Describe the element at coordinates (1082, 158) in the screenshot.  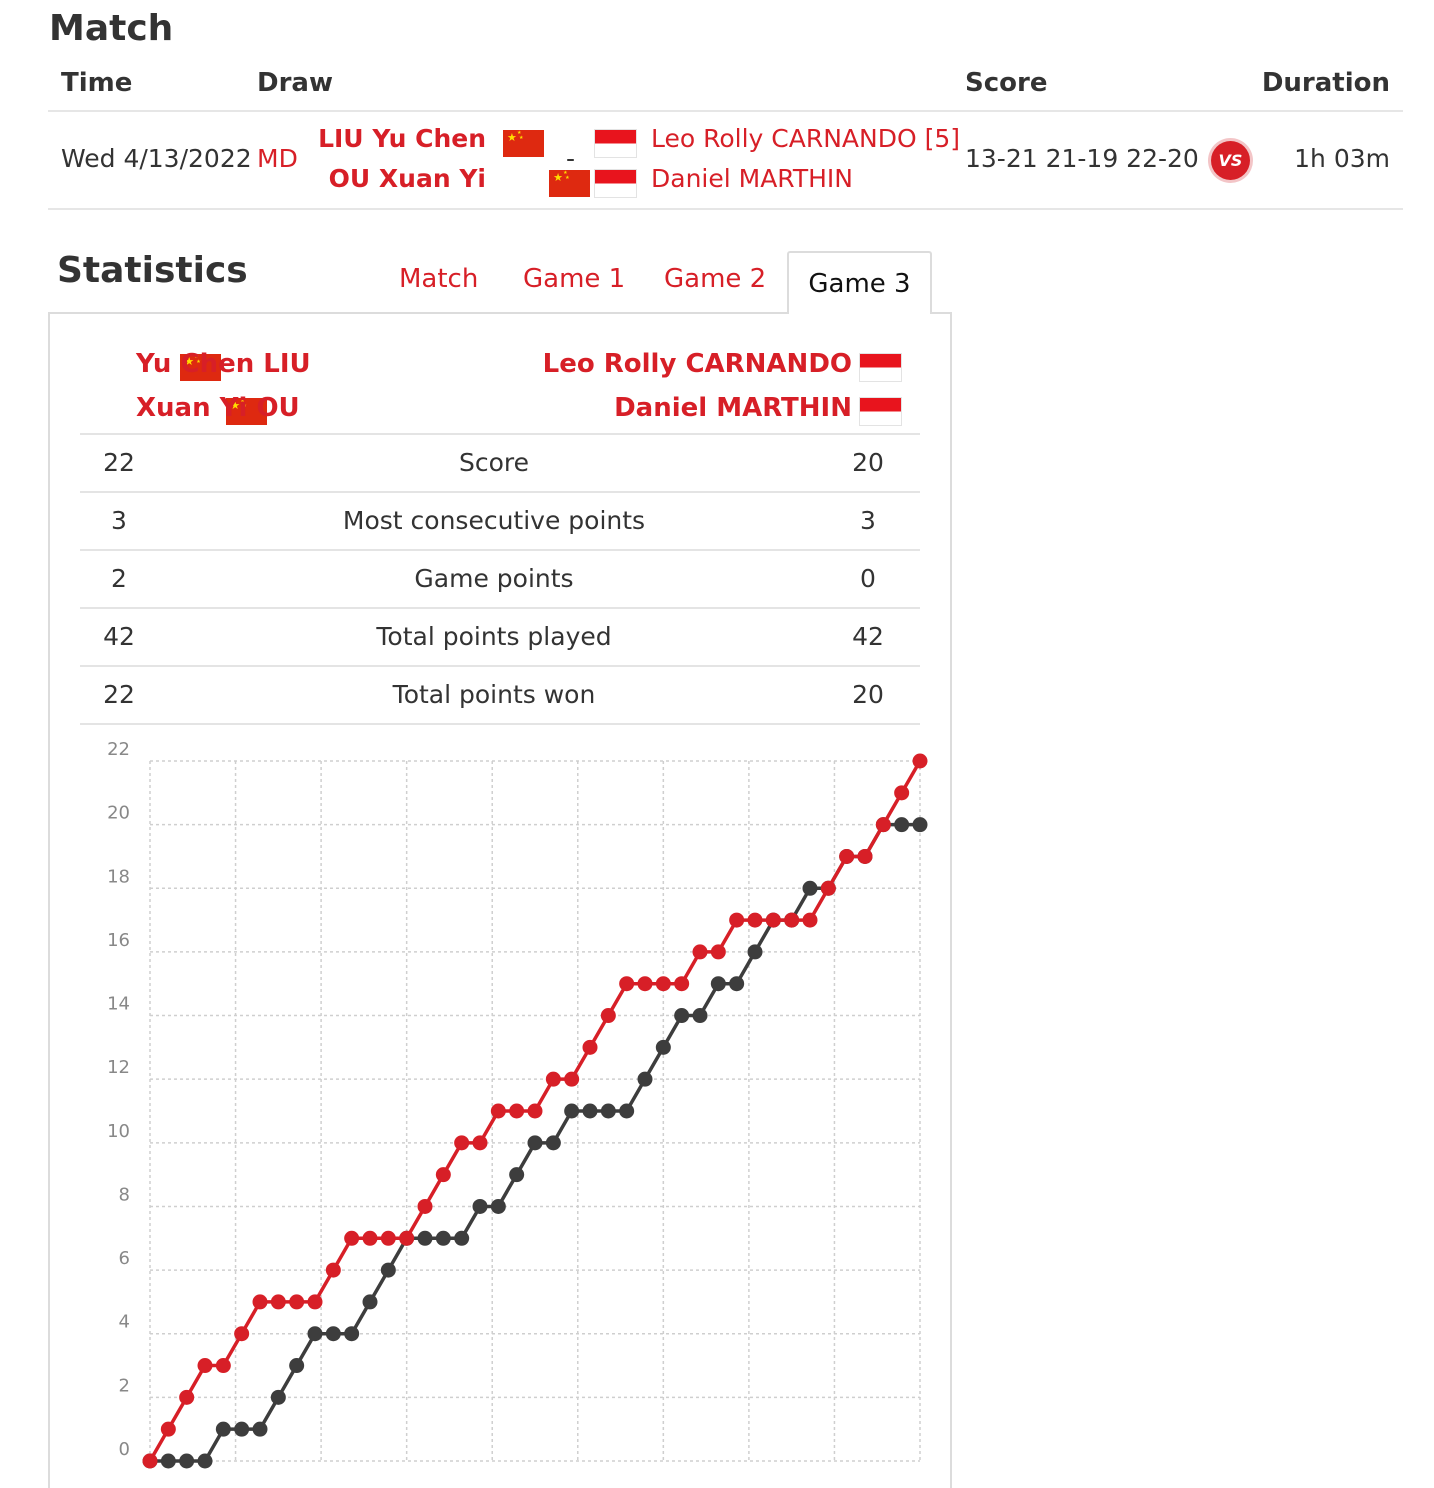
I see `match-score: 13-21 21-19 22-20` at that location.